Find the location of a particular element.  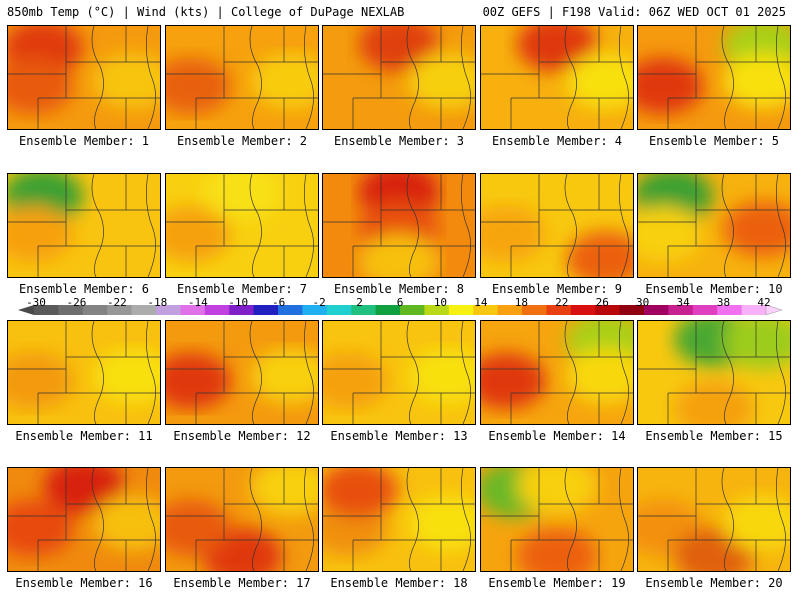

member-label: Ensemble Member: 4 is located at coordinates (557, 141).